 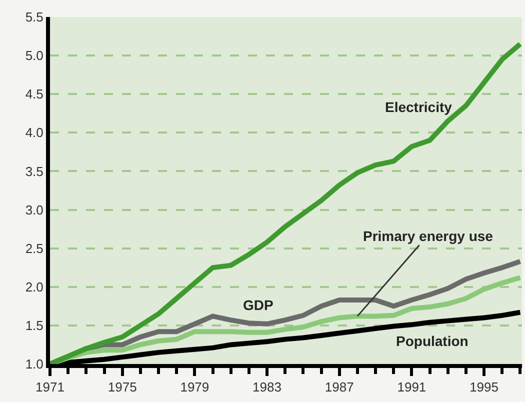 I want to click on y-tick-label: 1.5, so click(x=34, y=325).